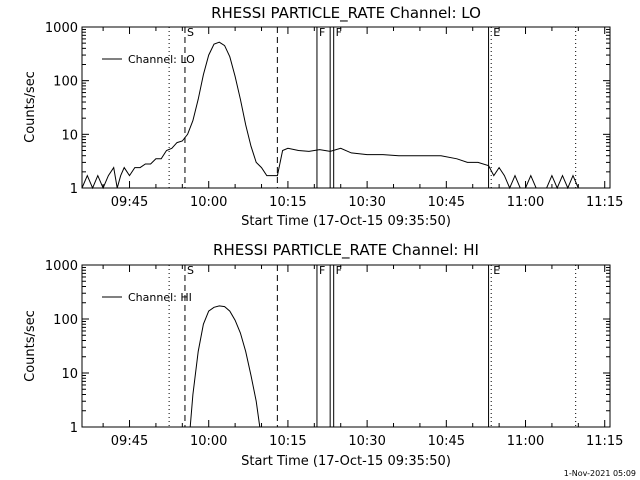  What do you see at coordinates (346, 250) in the screenshot?
I see `chart-title: RHESSI PARTICLE_RATE Channel: HI` at bounding box center [346, 250].